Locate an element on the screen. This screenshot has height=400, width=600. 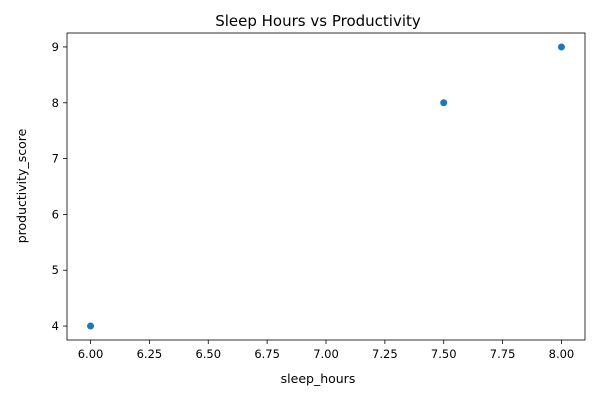
y-tick-label: 8 is located at coordinates (55, 103).